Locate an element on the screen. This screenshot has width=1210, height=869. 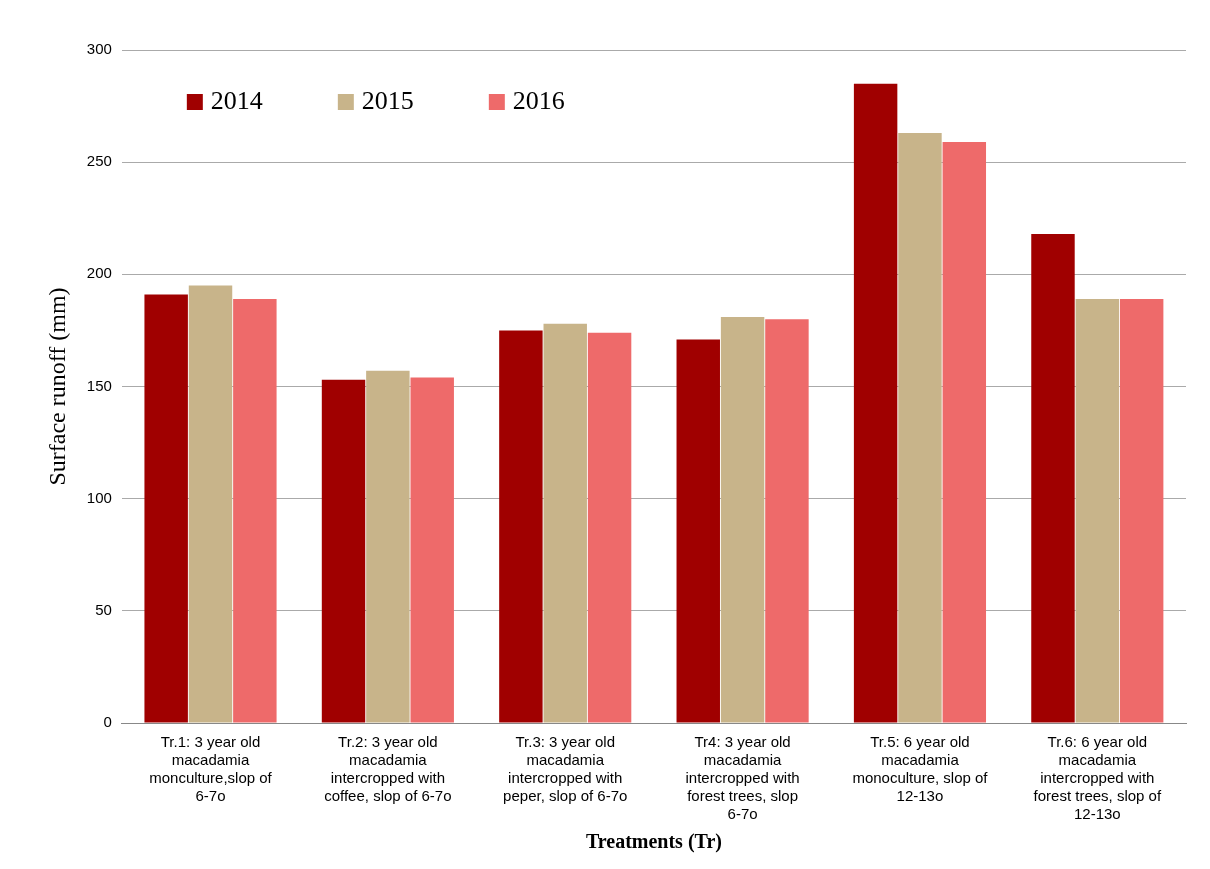
y-tick-label: 200 is located at coordinates (99, 273).